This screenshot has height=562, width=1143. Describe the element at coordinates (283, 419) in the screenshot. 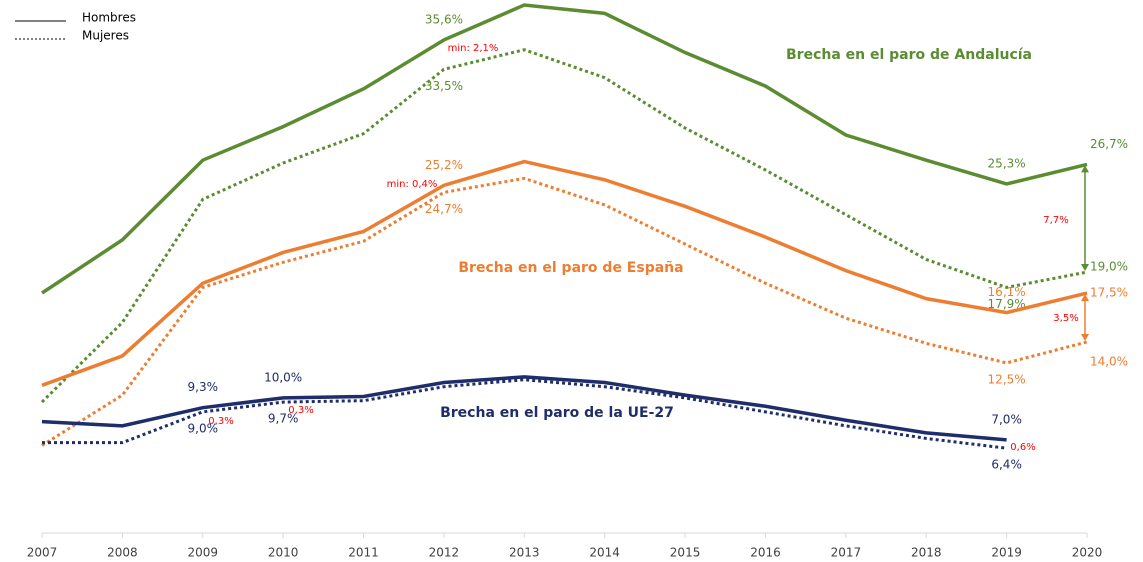

I see `data-label: 9,7%` at that location.